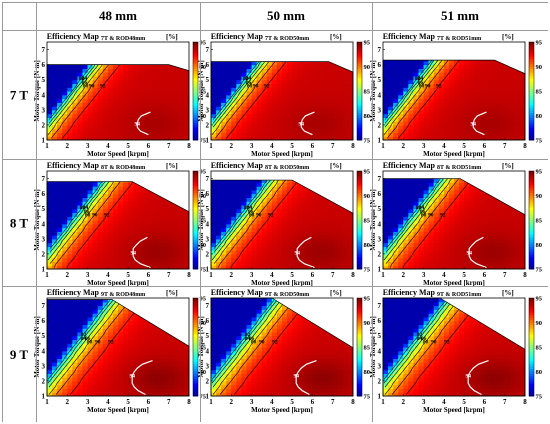  What do you see at coordinates (203, 221) in the screenshot?
I see `colorbar-tick-label: 85` at bounding box center [203, 221].